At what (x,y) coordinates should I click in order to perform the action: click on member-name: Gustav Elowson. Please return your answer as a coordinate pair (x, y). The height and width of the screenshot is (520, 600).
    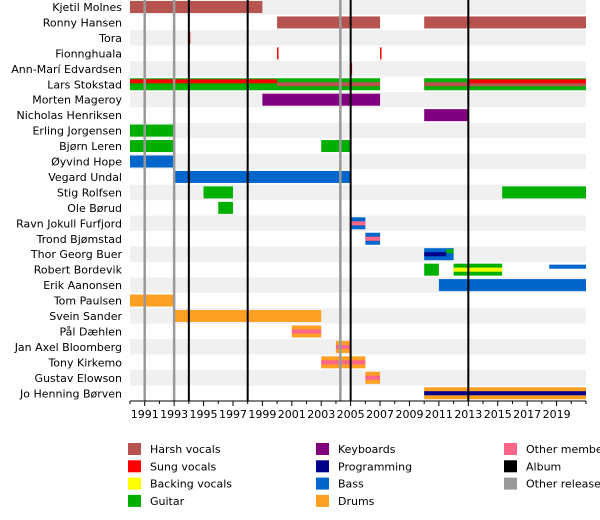
    Looking at the image, I should click on (78, 378).